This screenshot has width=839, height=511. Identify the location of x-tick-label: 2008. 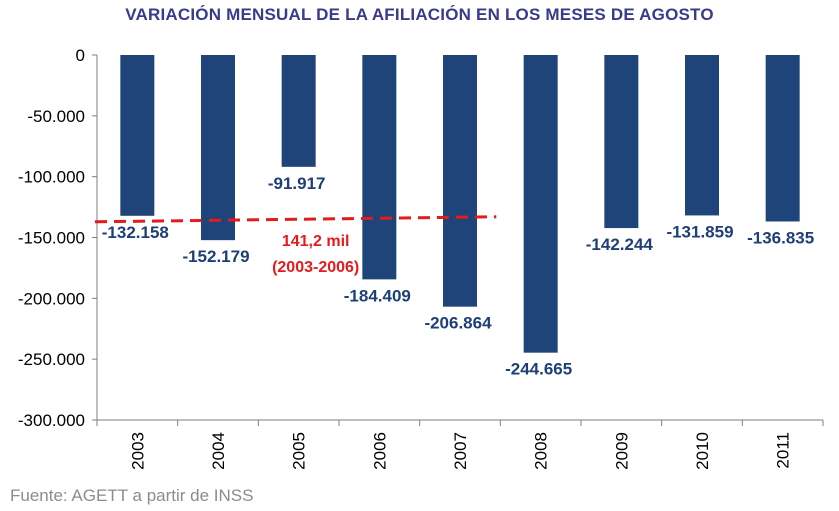
(541, 451).